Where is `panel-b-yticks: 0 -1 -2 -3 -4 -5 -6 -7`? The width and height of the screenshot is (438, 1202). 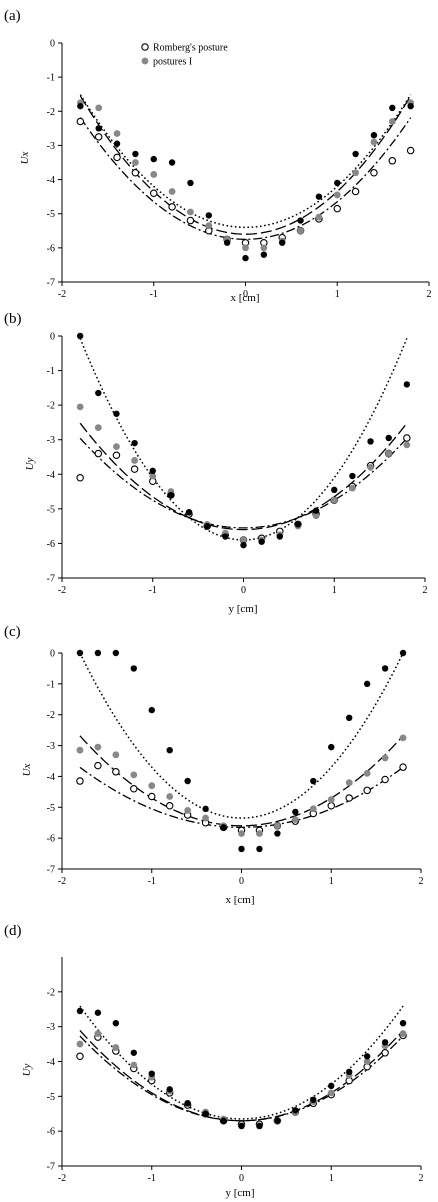
panel-b-yticks: 0 -1 -2 -3 -4 -5 -6 -7 is located at coordinates (54, 458).